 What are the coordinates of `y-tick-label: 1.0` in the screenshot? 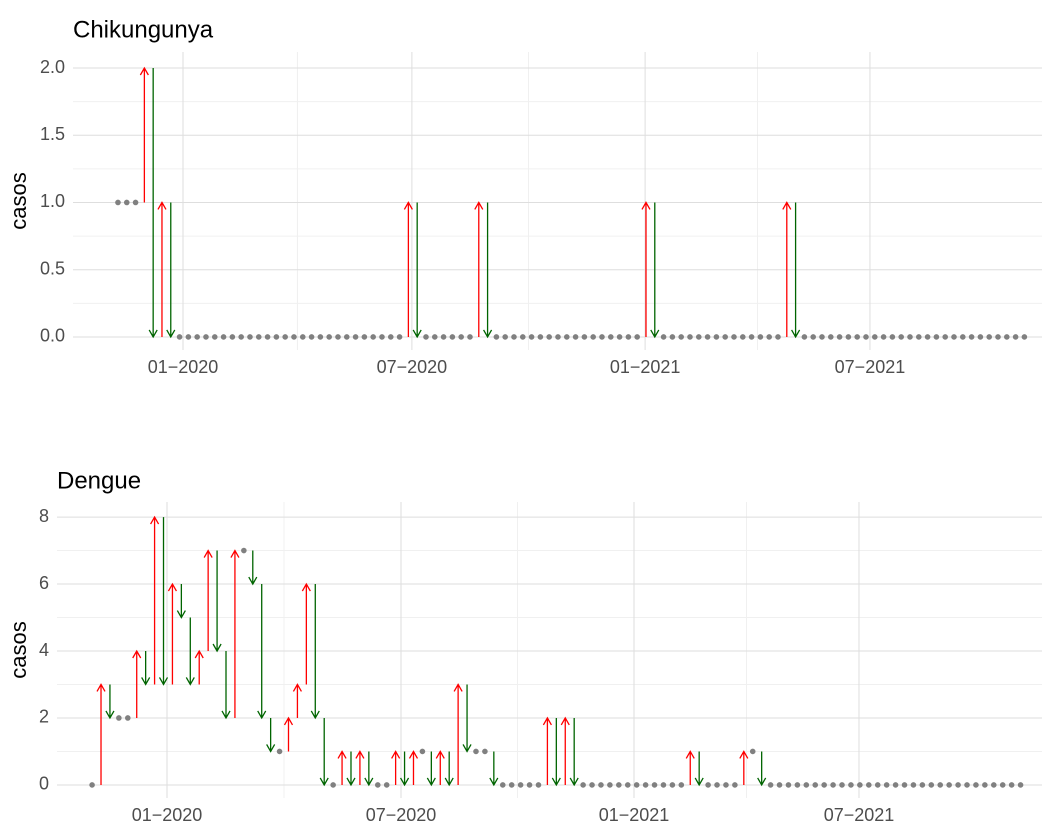 It's located at (52, 201).